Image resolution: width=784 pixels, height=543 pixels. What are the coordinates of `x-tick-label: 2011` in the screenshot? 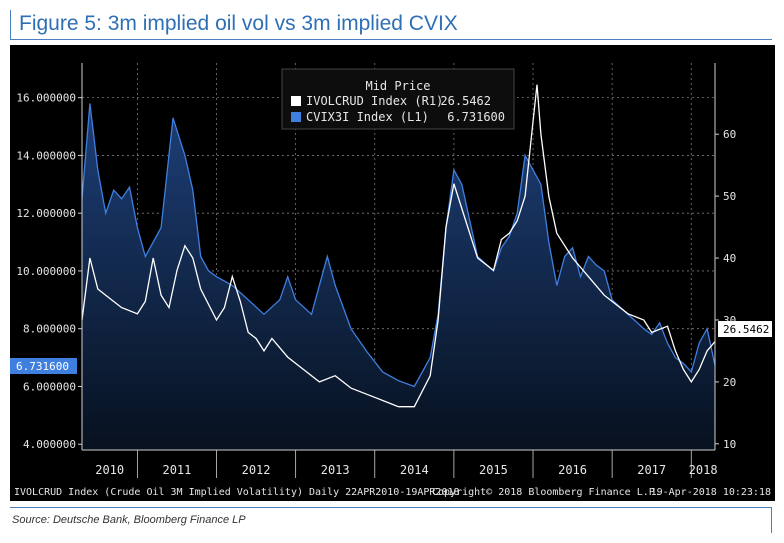 It's located at (176, 470).